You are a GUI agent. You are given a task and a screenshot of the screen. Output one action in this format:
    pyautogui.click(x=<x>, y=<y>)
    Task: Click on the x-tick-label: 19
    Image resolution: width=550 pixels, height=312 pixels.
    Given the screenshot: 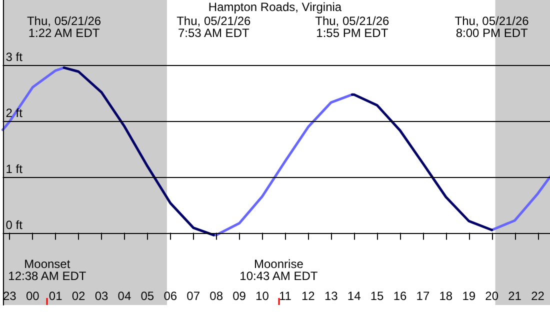 What is the action you would take?
    pyautogui.click(x=469, y=296)
    